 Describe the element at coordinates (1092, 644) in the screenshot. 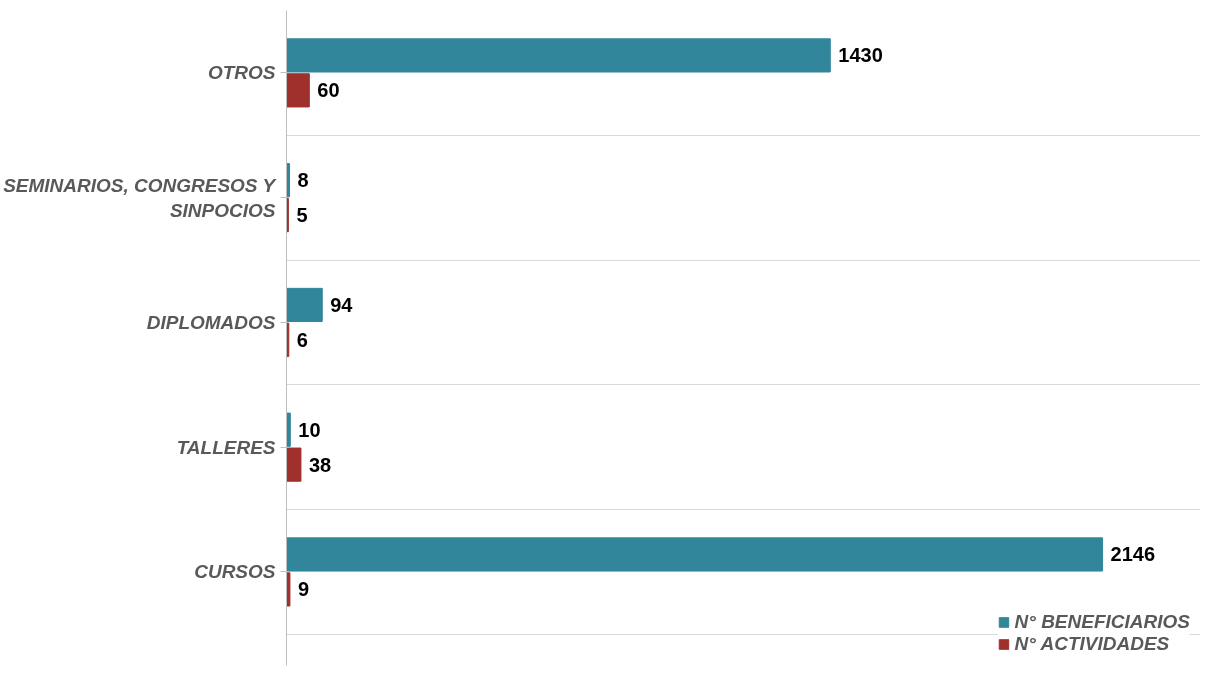

I see `legend-label: N° ACTIVIDADES` at that location.